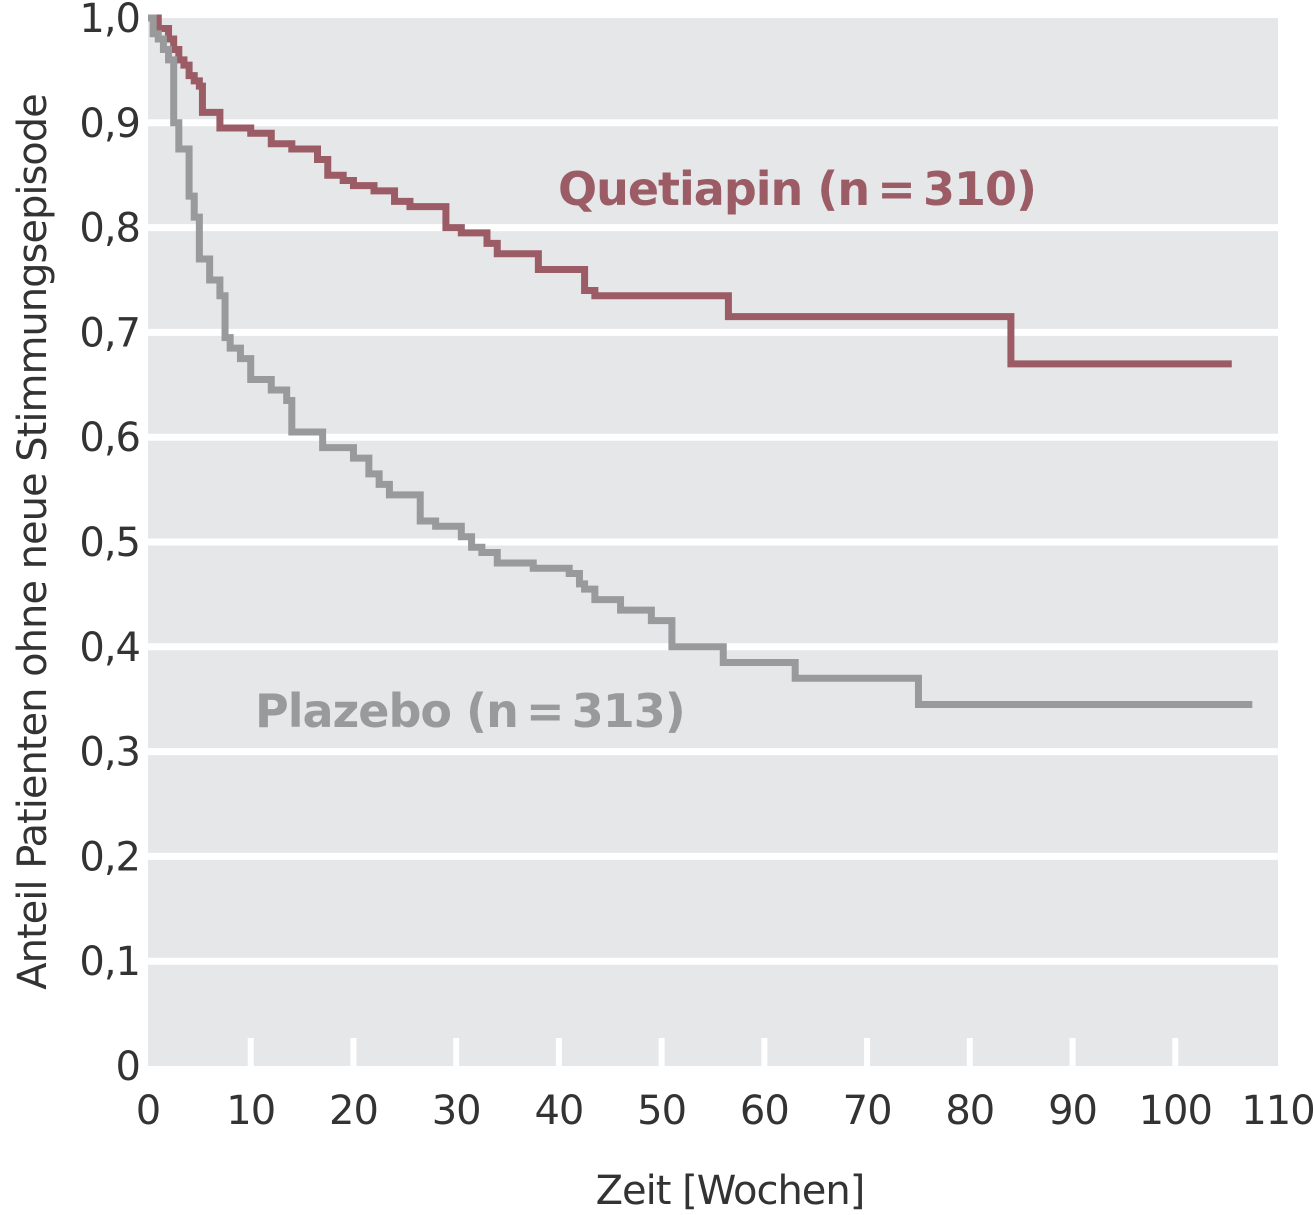 The width and height of the screenshot is (1313, 1215). I want to click on x-tick-label-0: 0, so click(148, 1111).